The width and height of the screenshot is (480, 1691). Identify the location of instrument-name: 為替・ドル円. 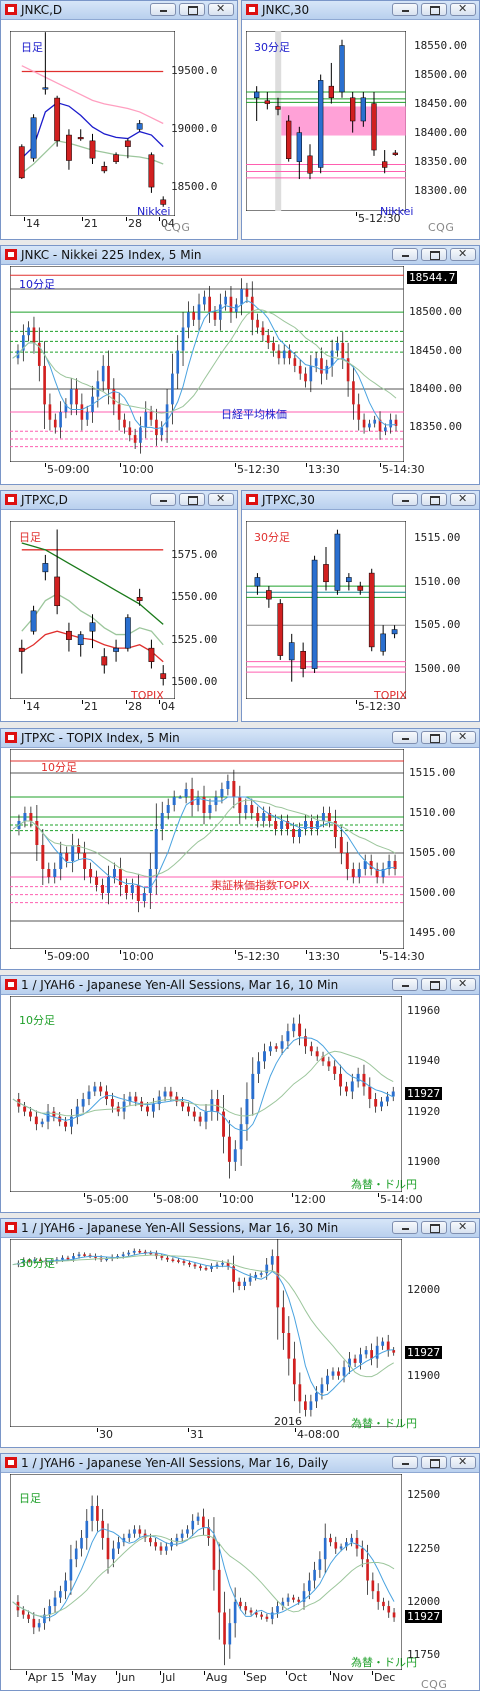
(384, 1662).